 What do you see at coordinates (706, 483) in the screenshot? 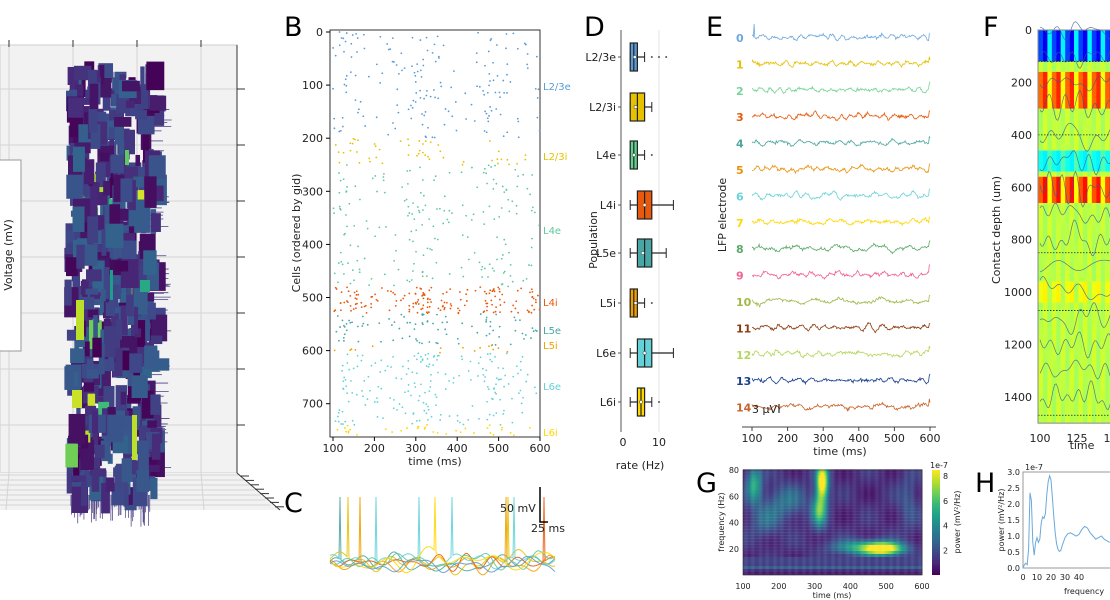
I see `panel-letter-g: G` at bounding box center [706, 483].